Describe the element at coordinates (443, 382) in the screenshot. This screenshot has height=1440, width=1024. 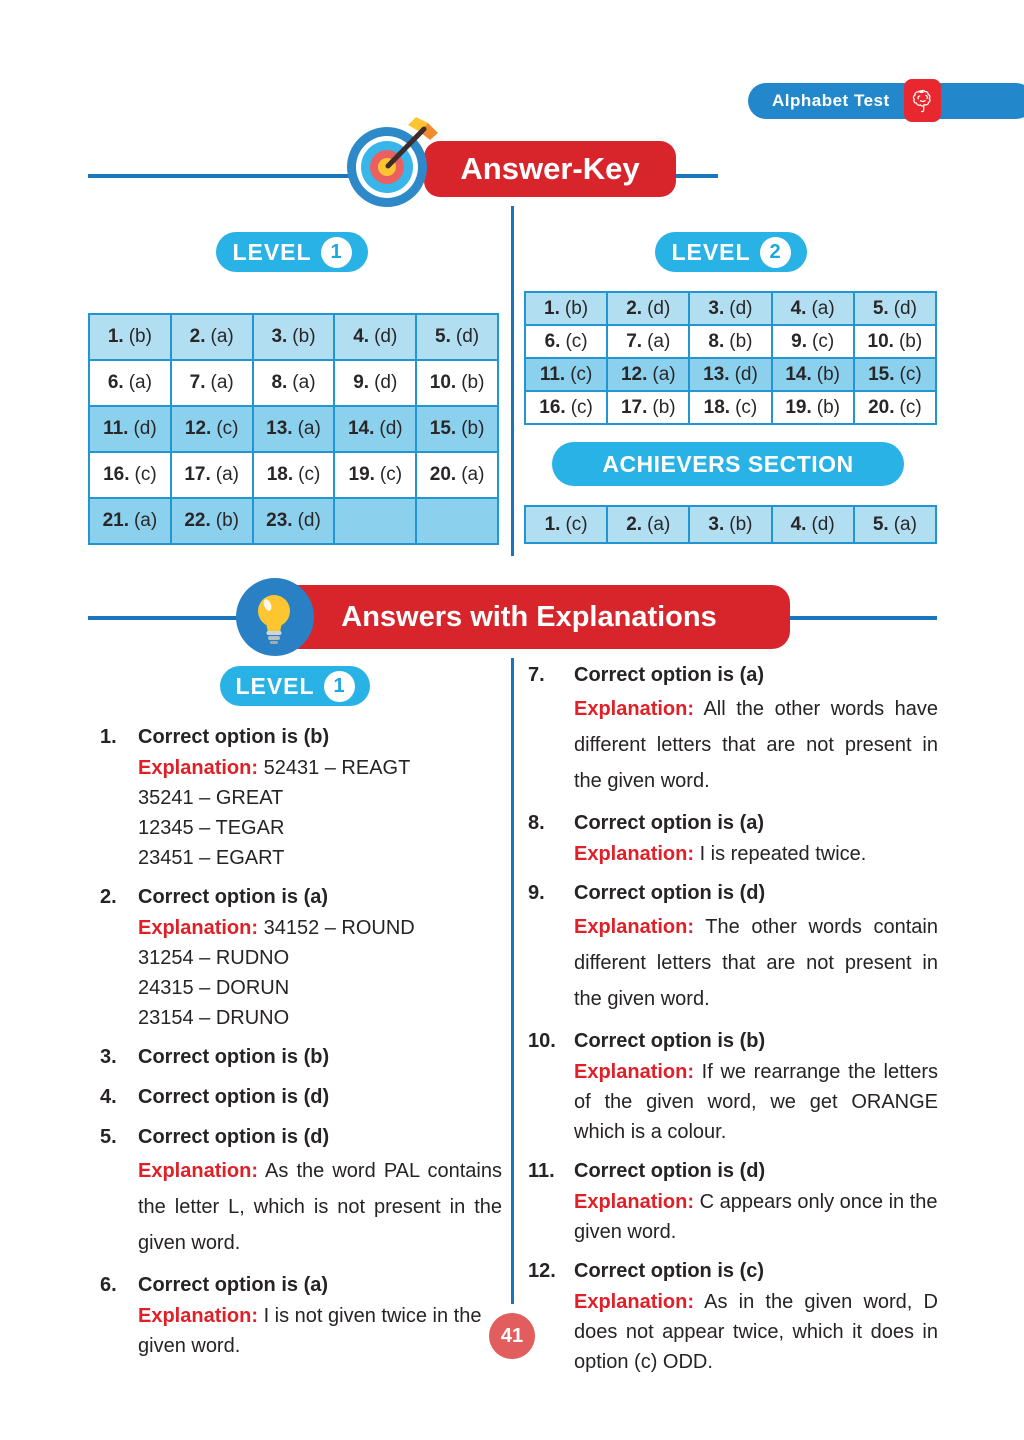
I see `question-number: 10.` at that location.